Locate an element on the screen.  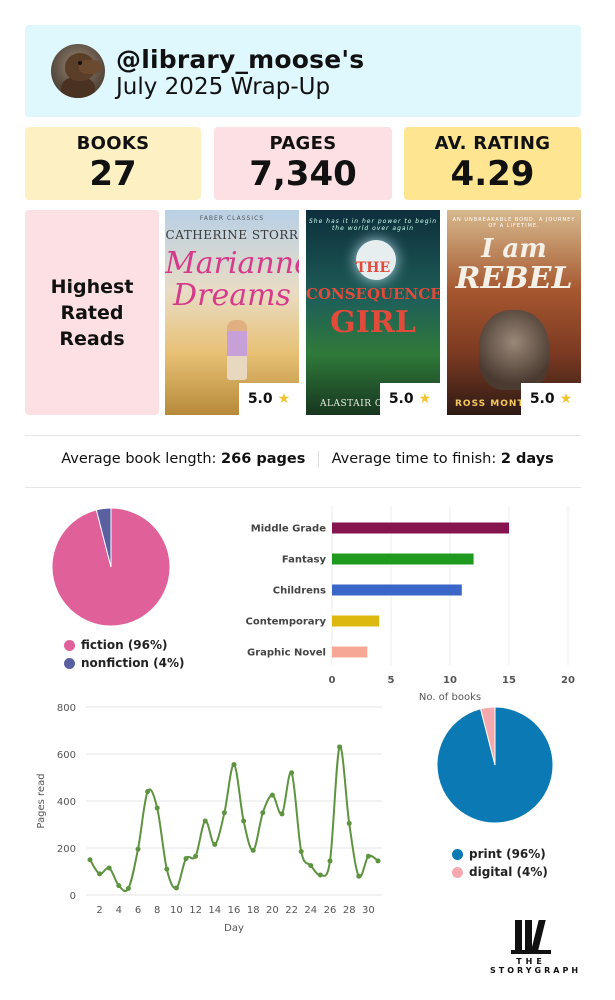
legend-item-digital: digital (4%) is located at coordinates (500, 872).